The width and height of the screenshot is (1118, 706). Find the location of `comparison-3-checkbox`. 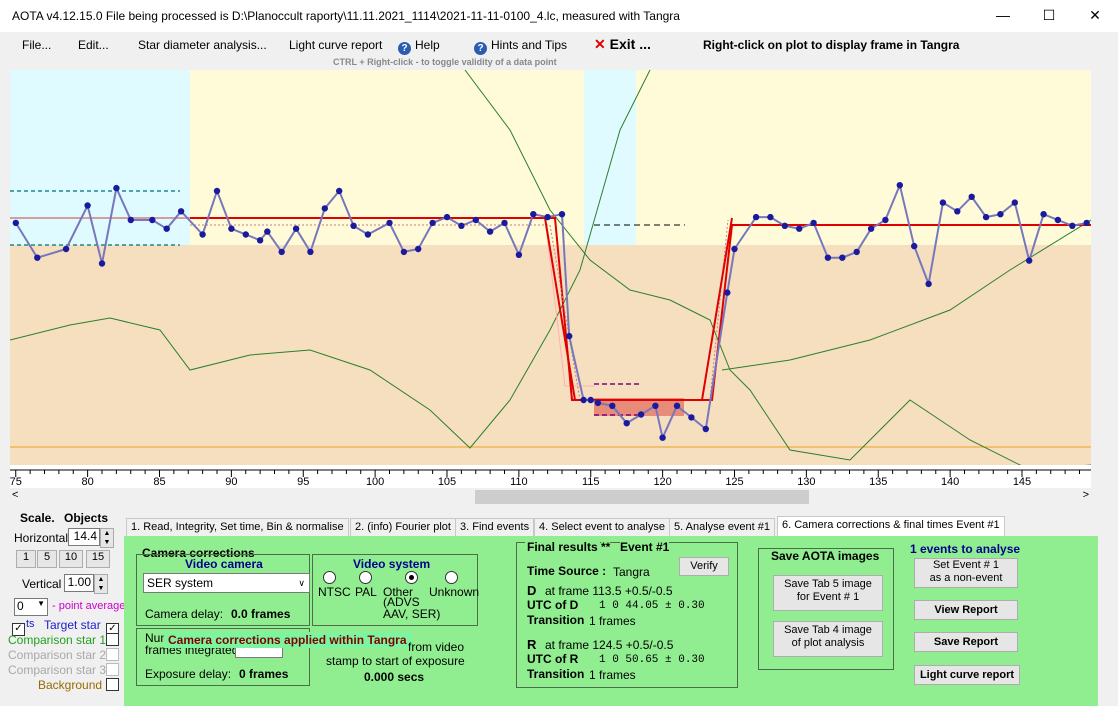

comparison-3-checkbox is located at coordinates (112, 670).